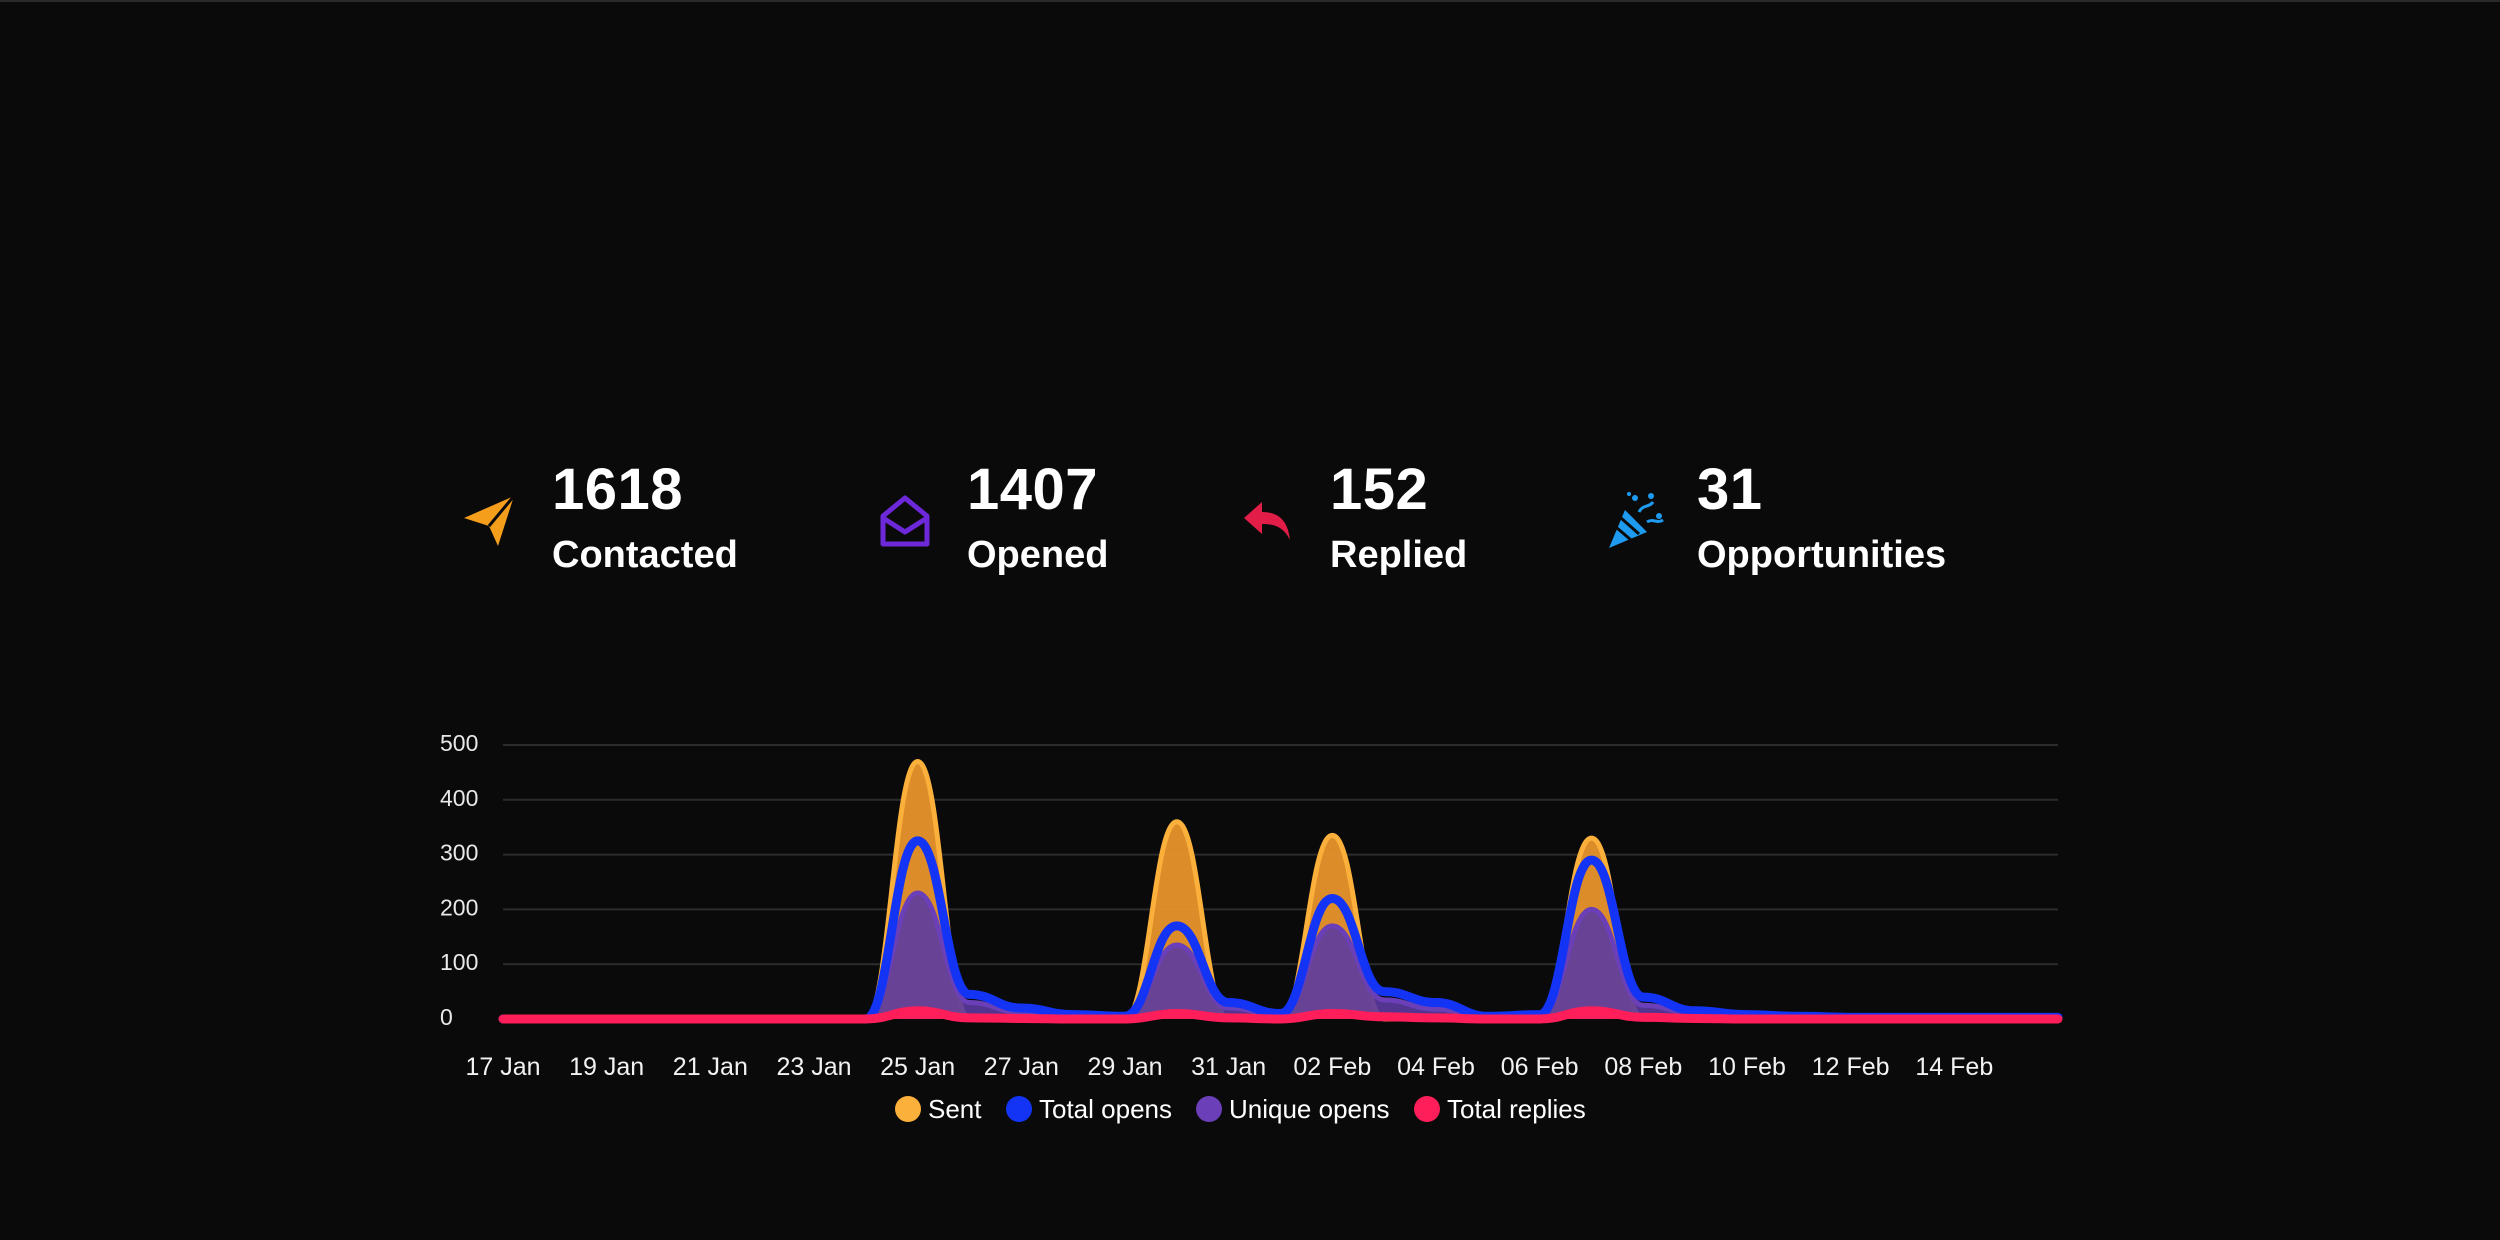 This screenshot has height=1240, width=2500. What do you see at coordinates (1954, 1067) in the screenshot?
I see `x-tick-label: 14 Feb` at bounding box center [1954, 1067].